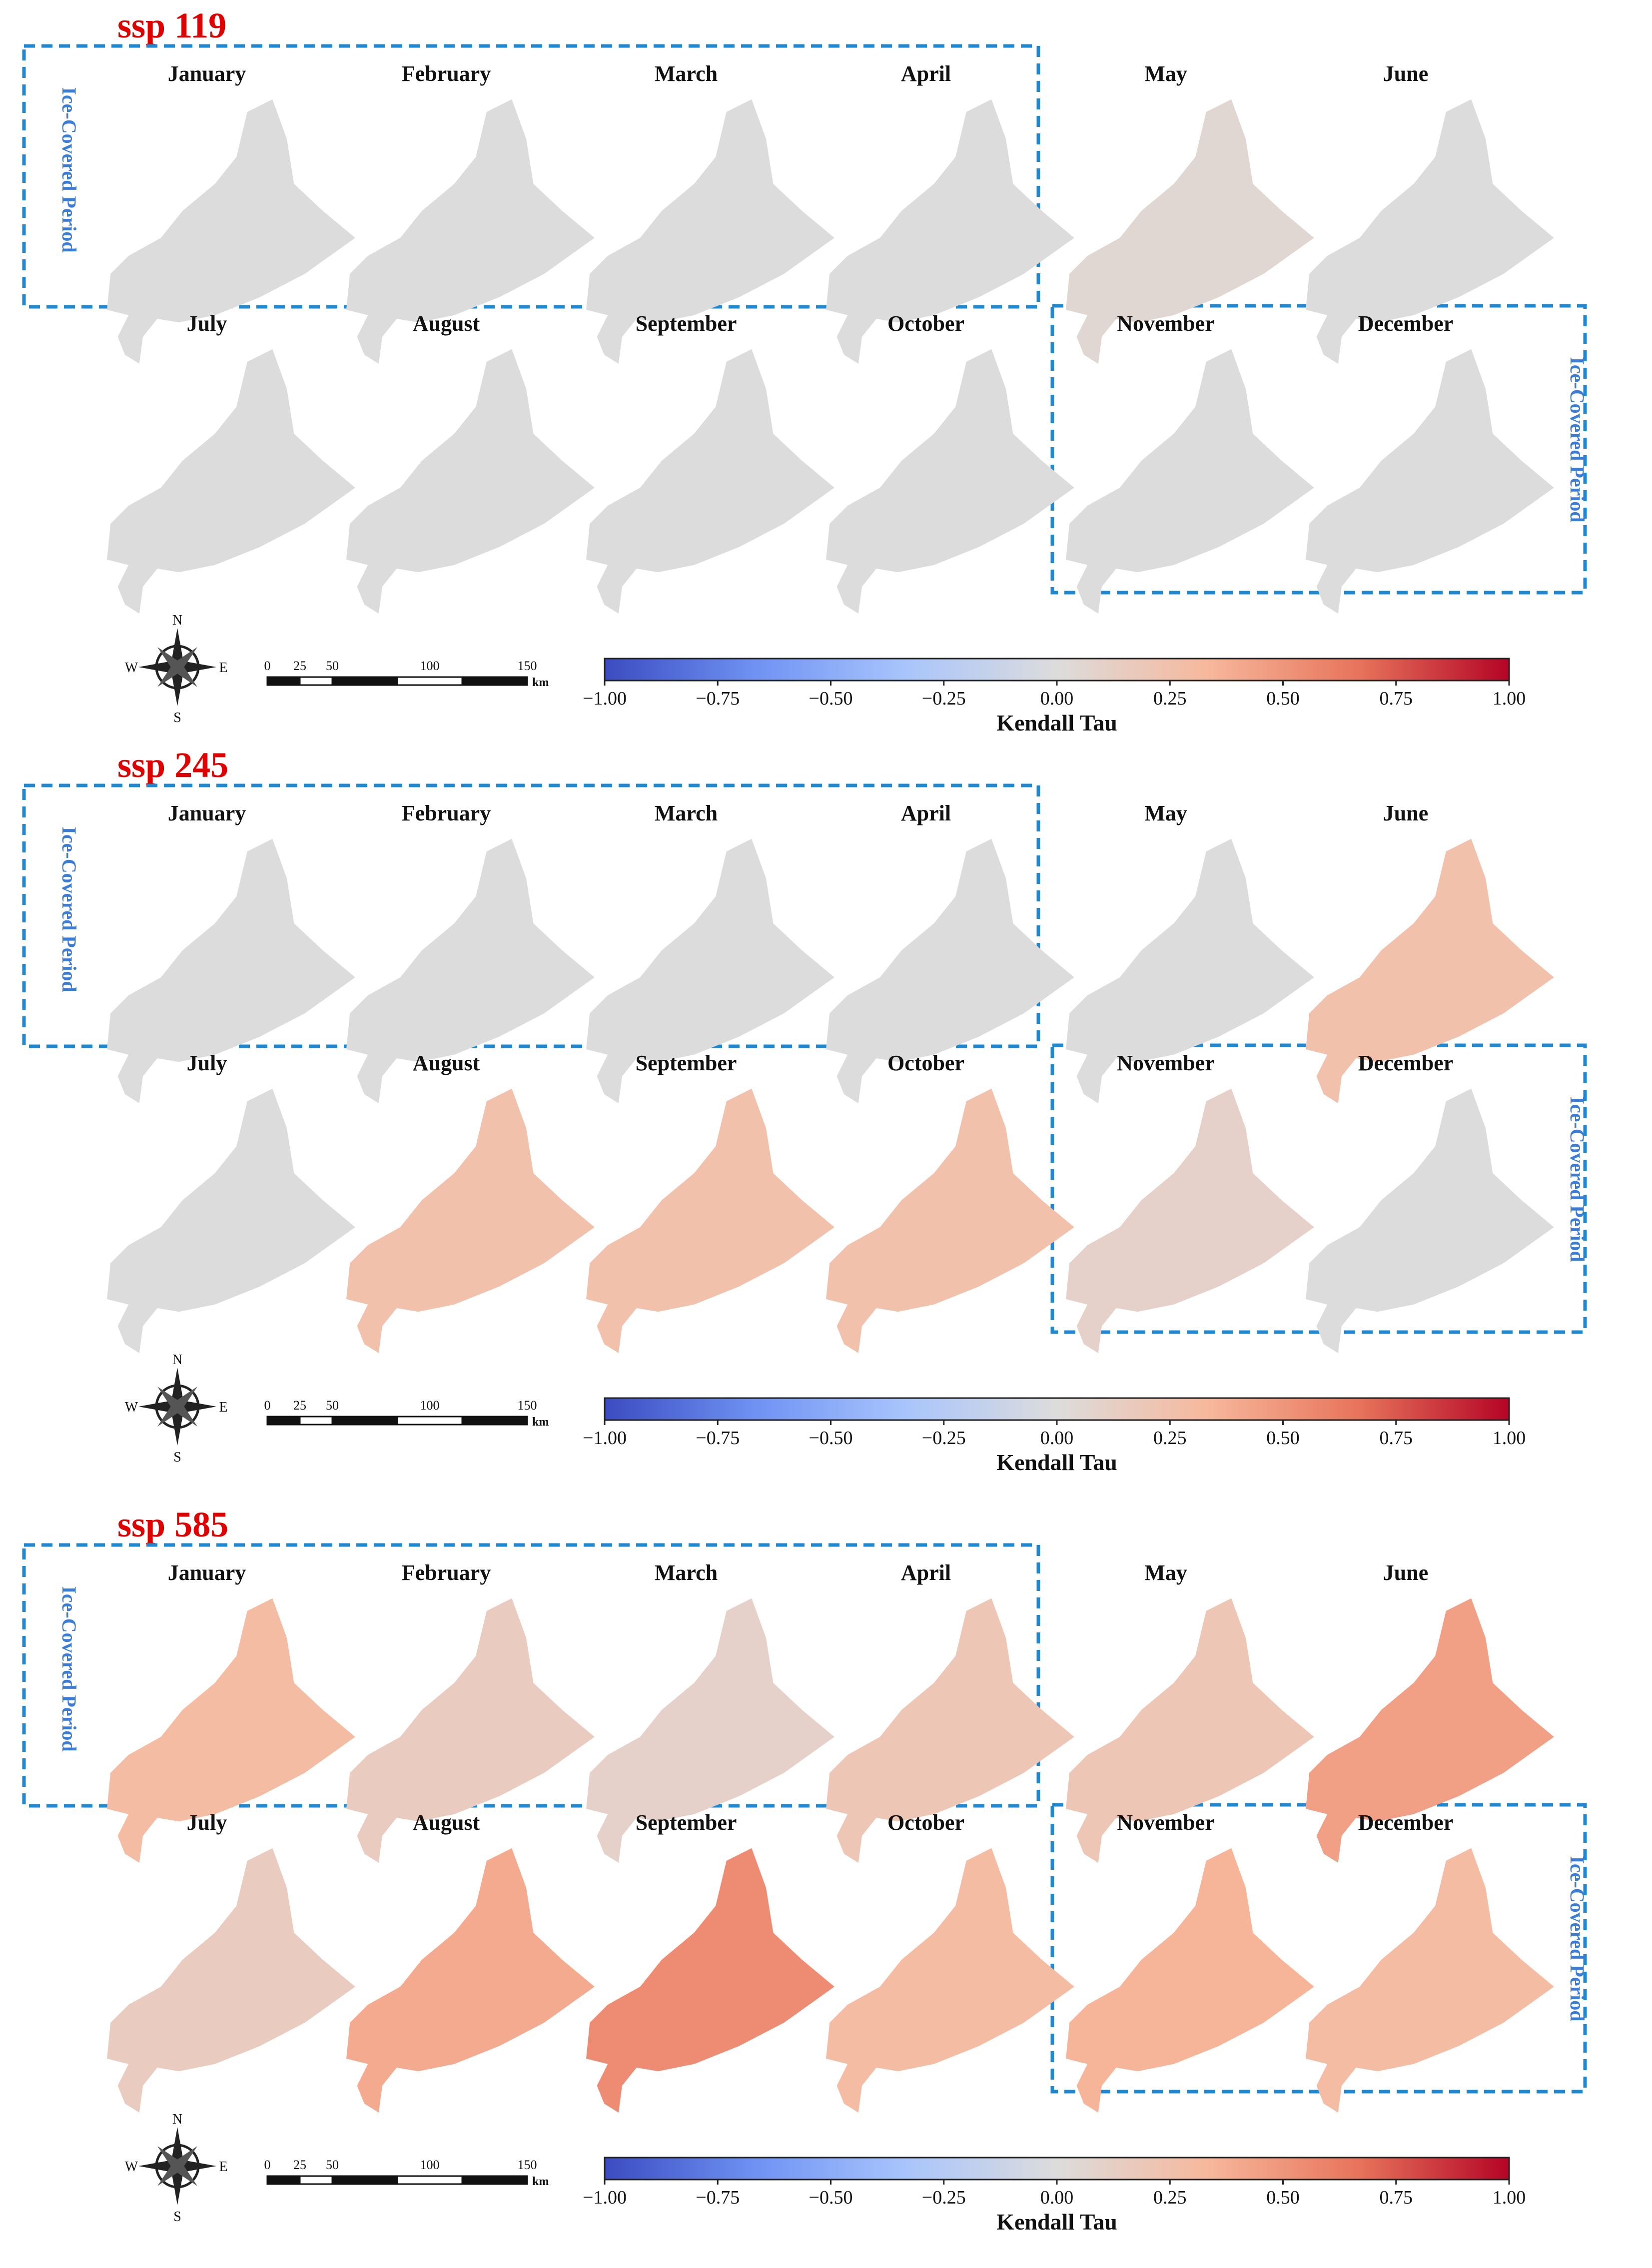 This screenshot has height=2268, width=1652. I want to click on ice-period-box, so click(531, 1675).